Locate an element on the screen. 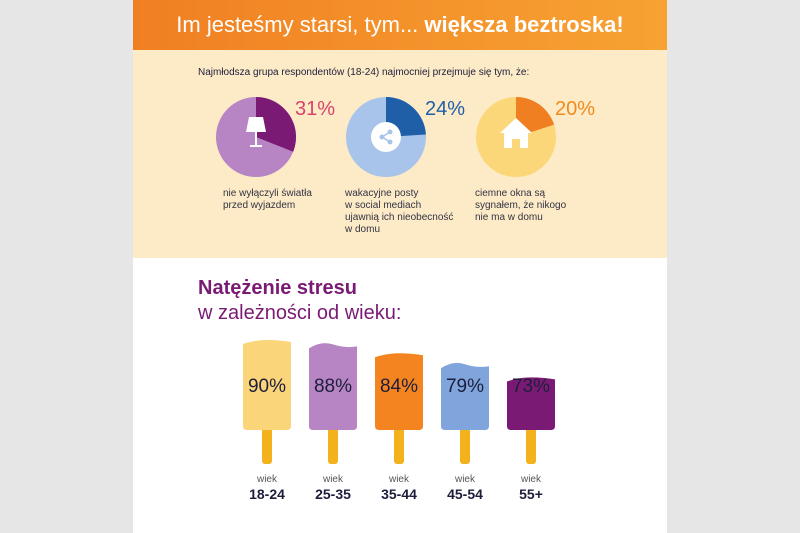  stat-item-1: 31% nie wyłączyli światła przed wyjazdem is located at coordinates (295, 171).